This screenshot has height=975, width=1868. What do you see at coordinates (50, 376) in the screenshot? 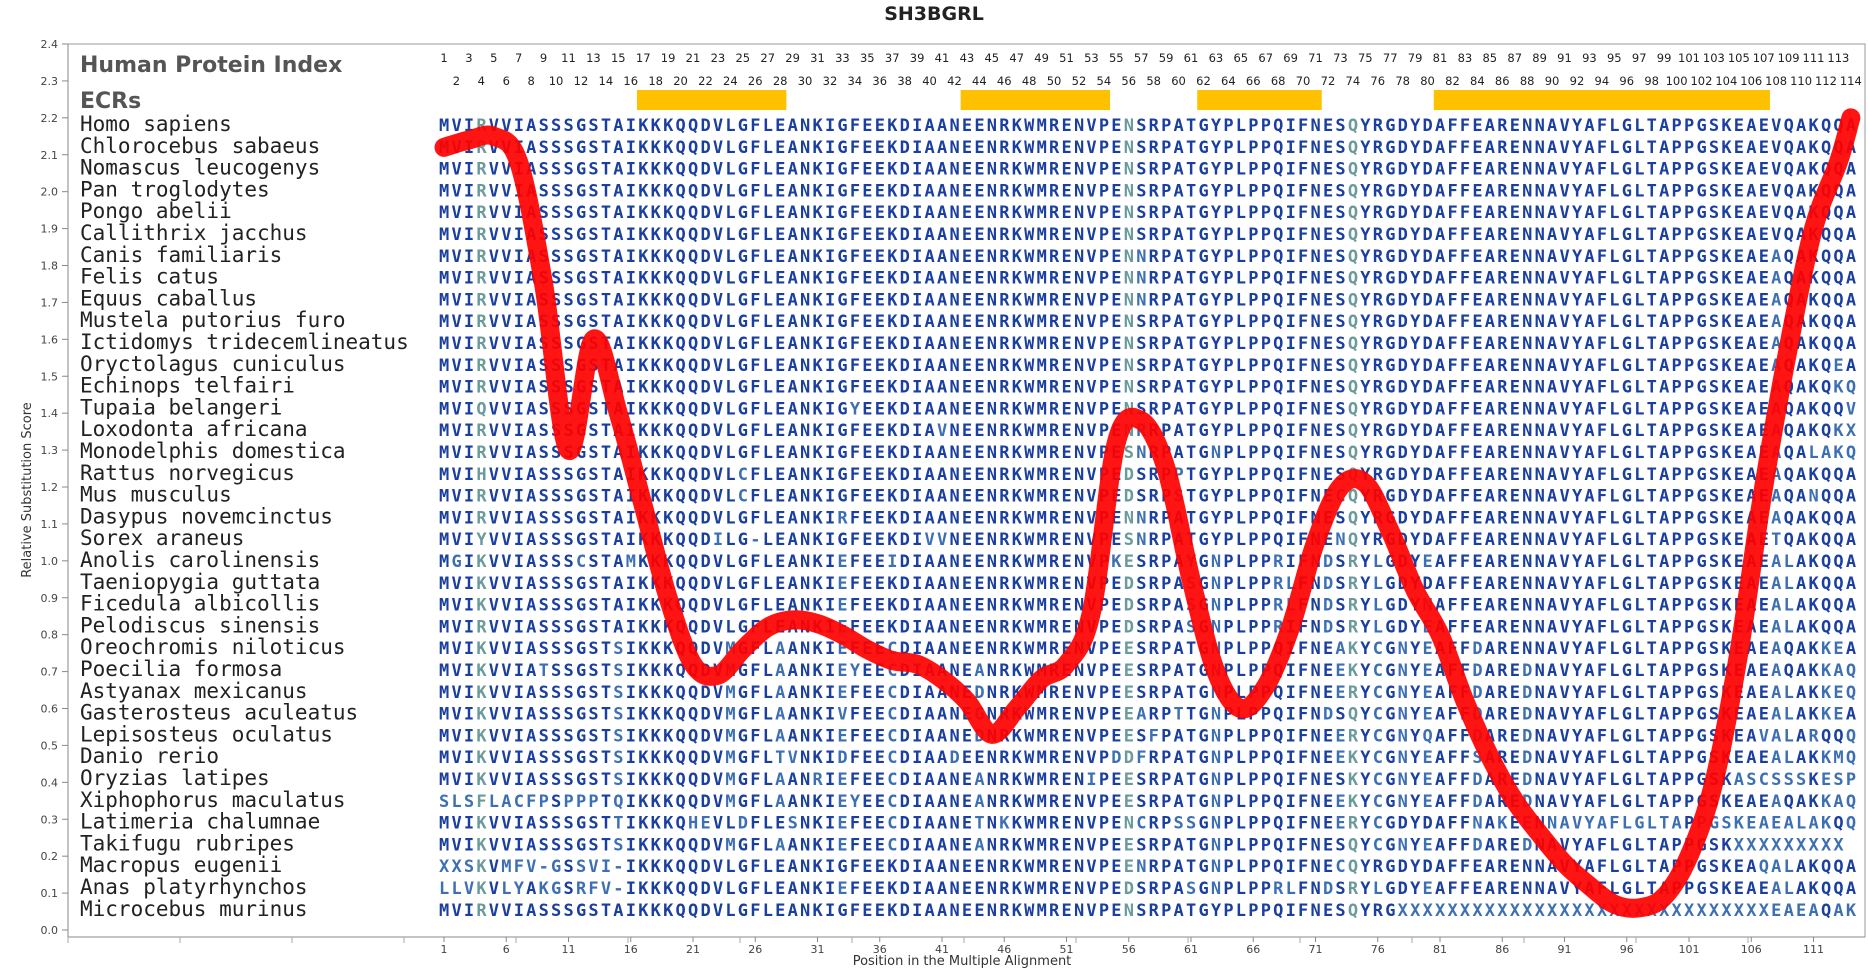
I see `y-tick-label: 1.5` at bounding box center [50, 376].